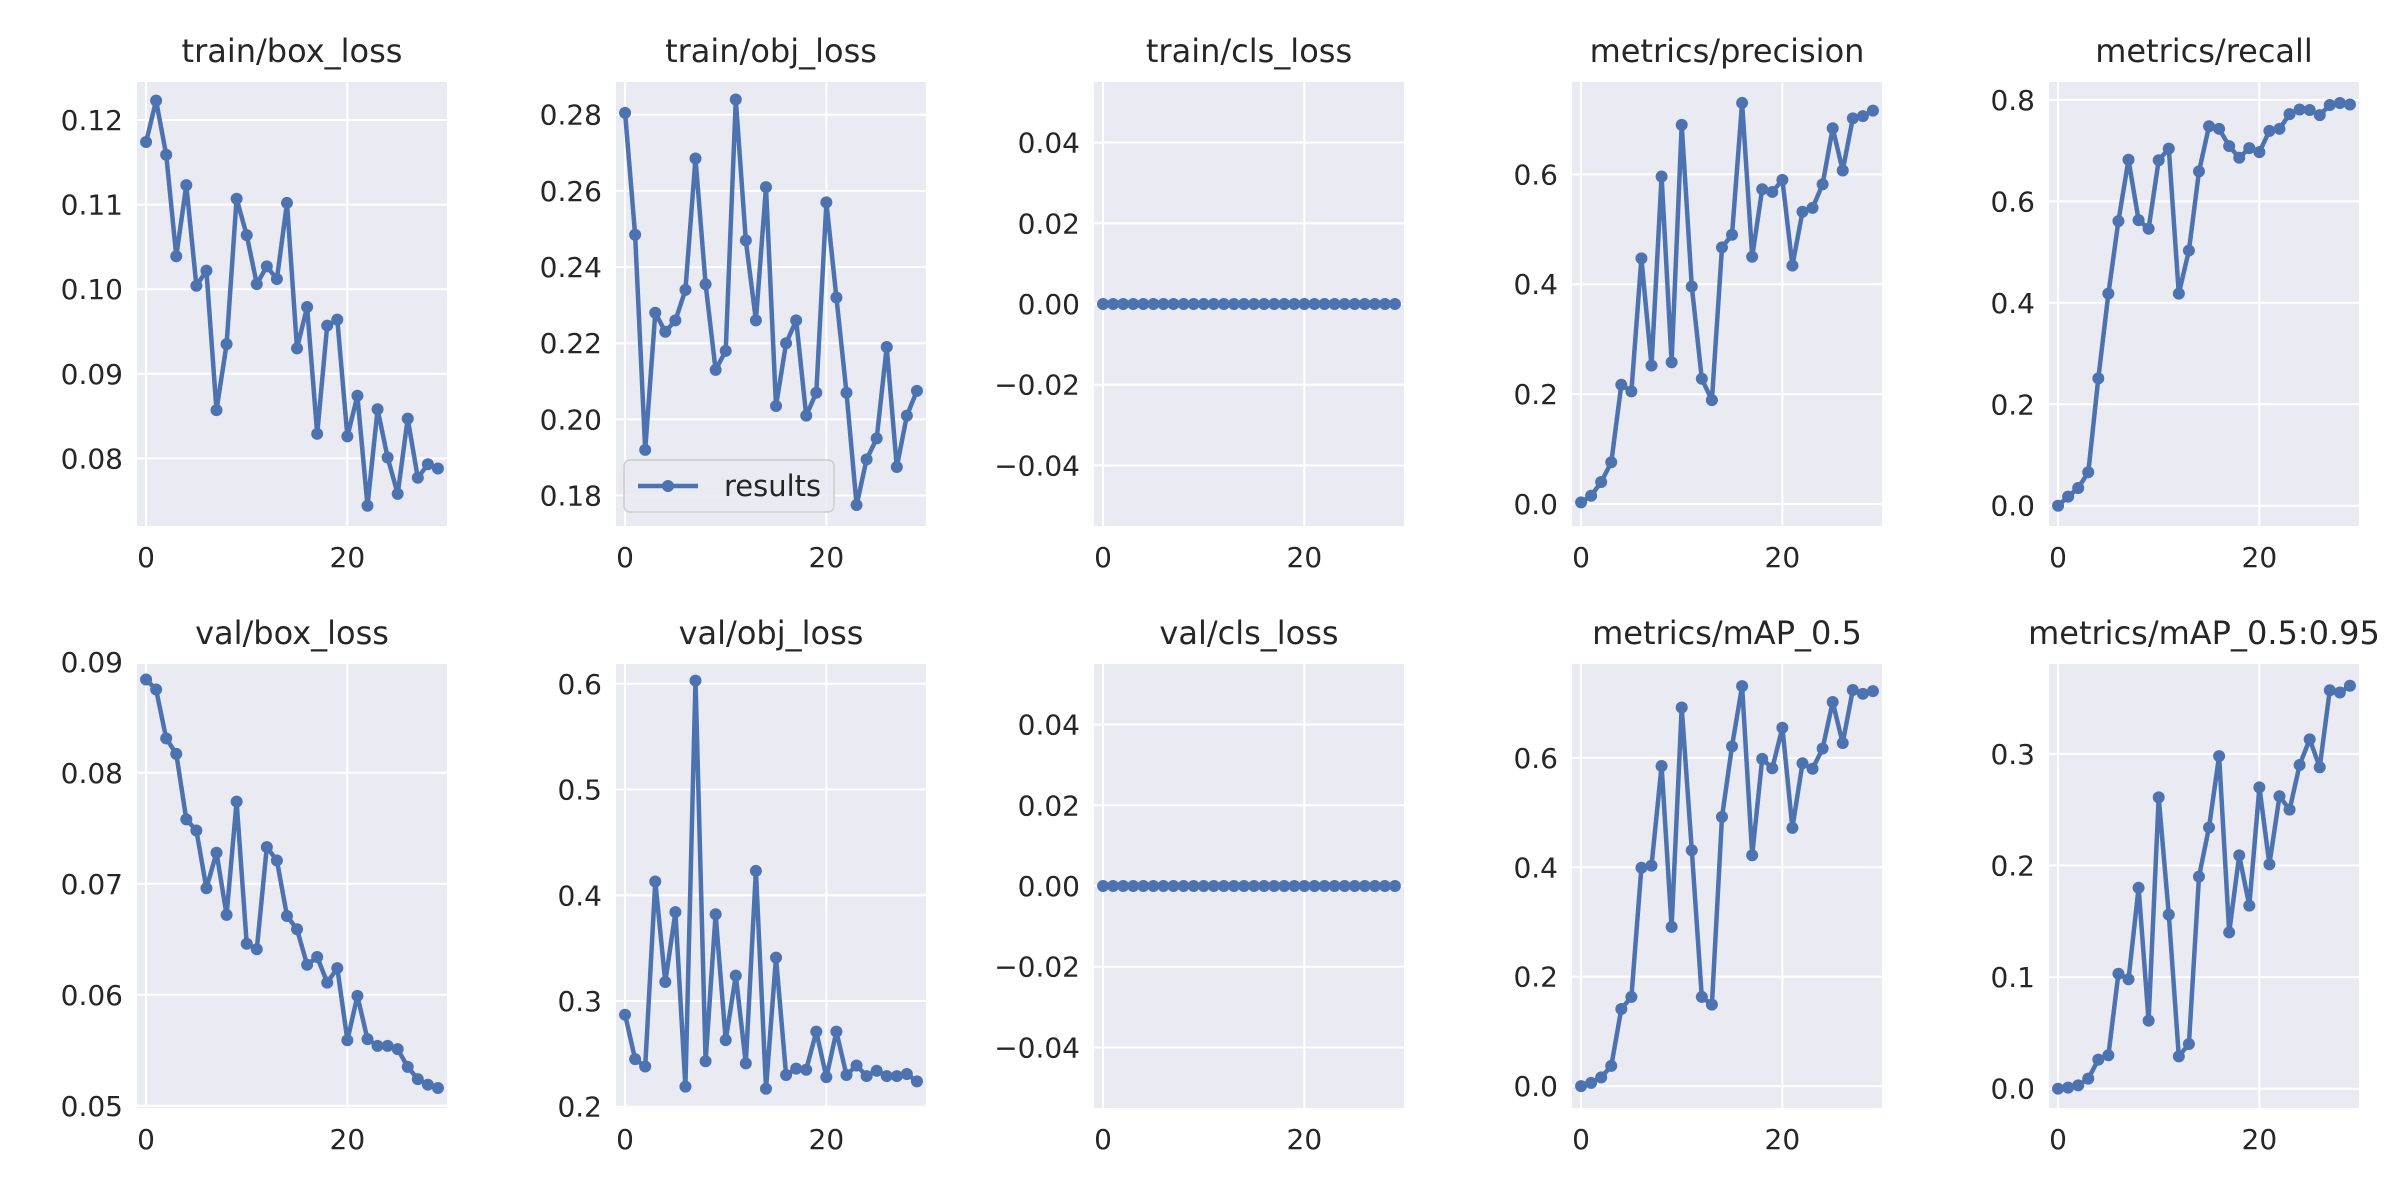 The height and width of the screenshot is (1200, 2400). I want to click on plot-area, so click(292, 886).